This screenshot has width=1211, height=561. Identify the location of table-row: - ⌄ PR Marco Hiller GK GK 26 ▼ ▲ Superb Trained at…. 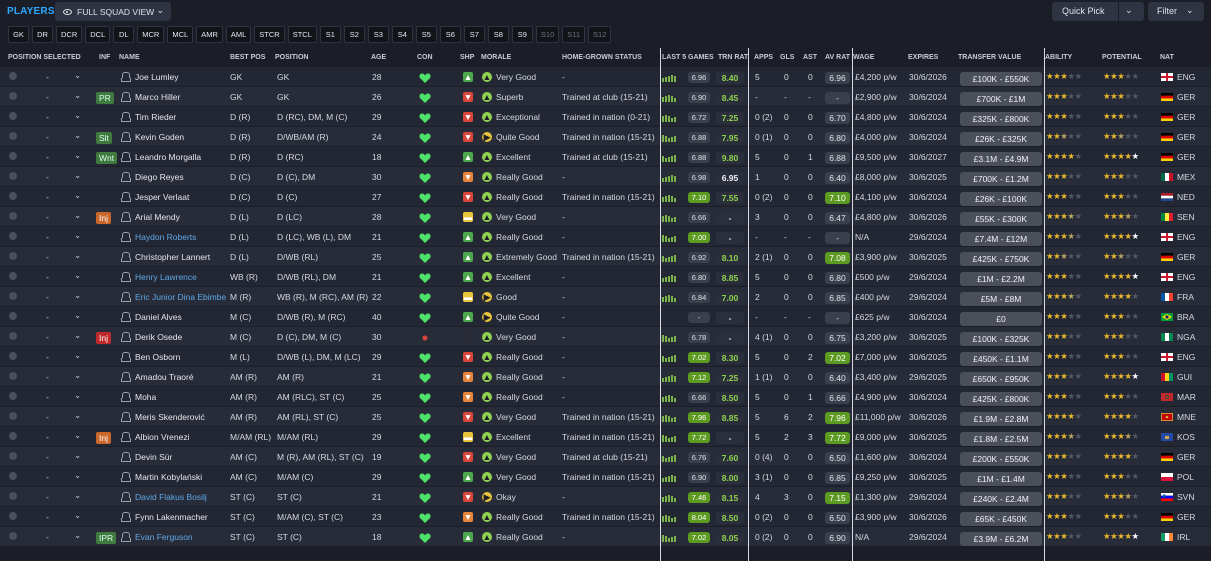
(605, 97).